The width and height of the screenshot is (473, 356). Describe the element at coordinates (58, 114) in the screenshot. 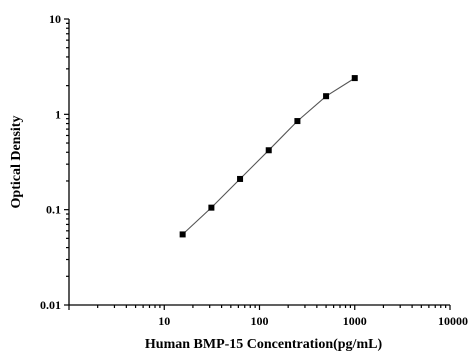

I see `y-tick-label: 1` at that location.